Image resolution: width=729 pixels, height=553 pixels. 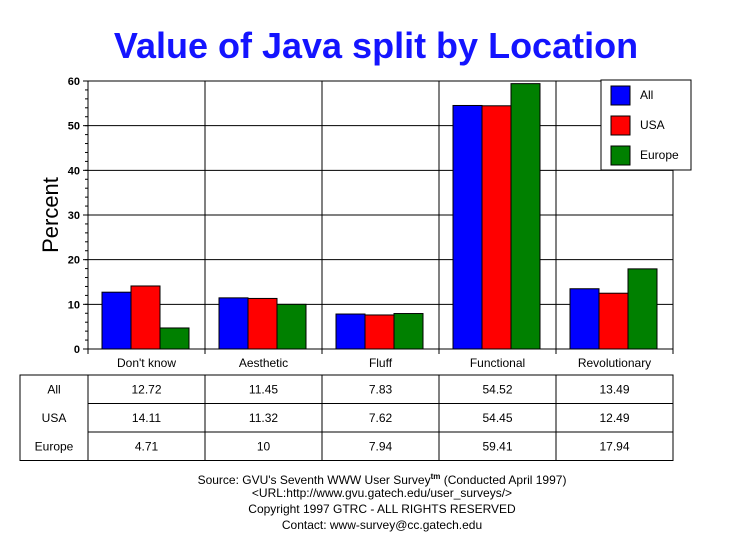 What do you see at coordinates (146, 418) in the screenshot?
I see `table-cell: 14.11` at bounding box center [146, 418].